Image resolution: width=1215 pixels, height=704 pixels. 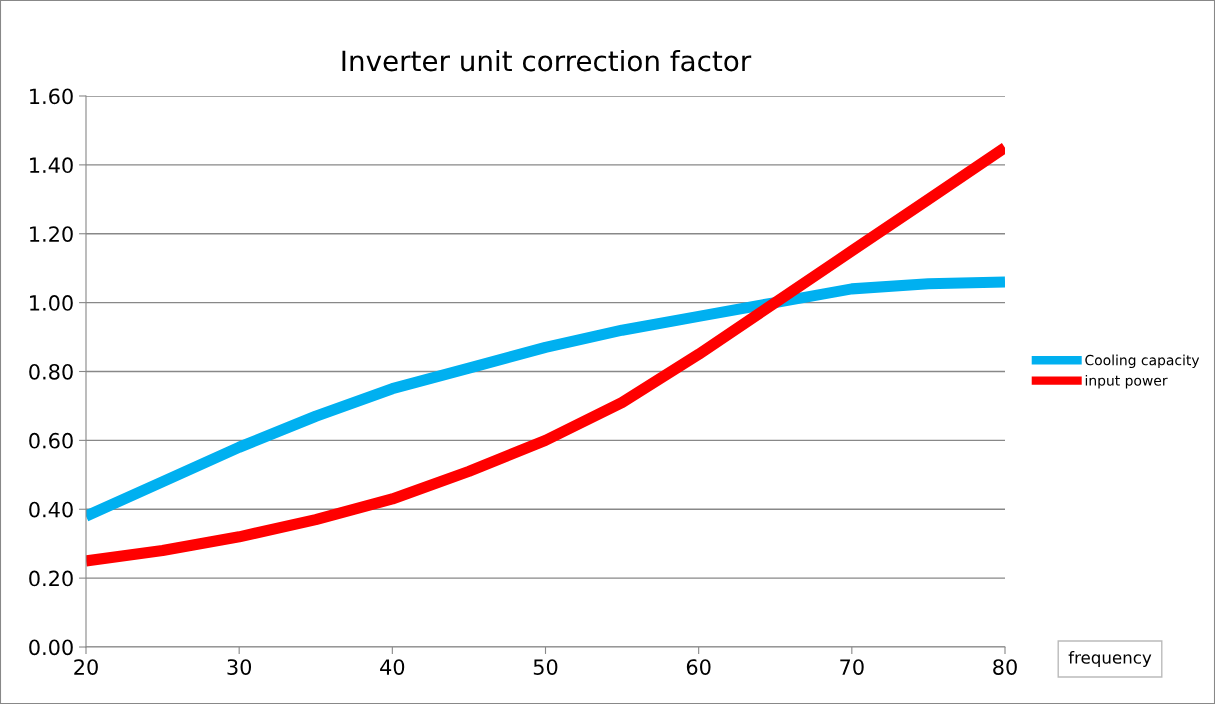 What do you see at coordinates (51, 96) in the screenshot?
I see `y-tick-label: 1.60` at bounding box center [51, 96].